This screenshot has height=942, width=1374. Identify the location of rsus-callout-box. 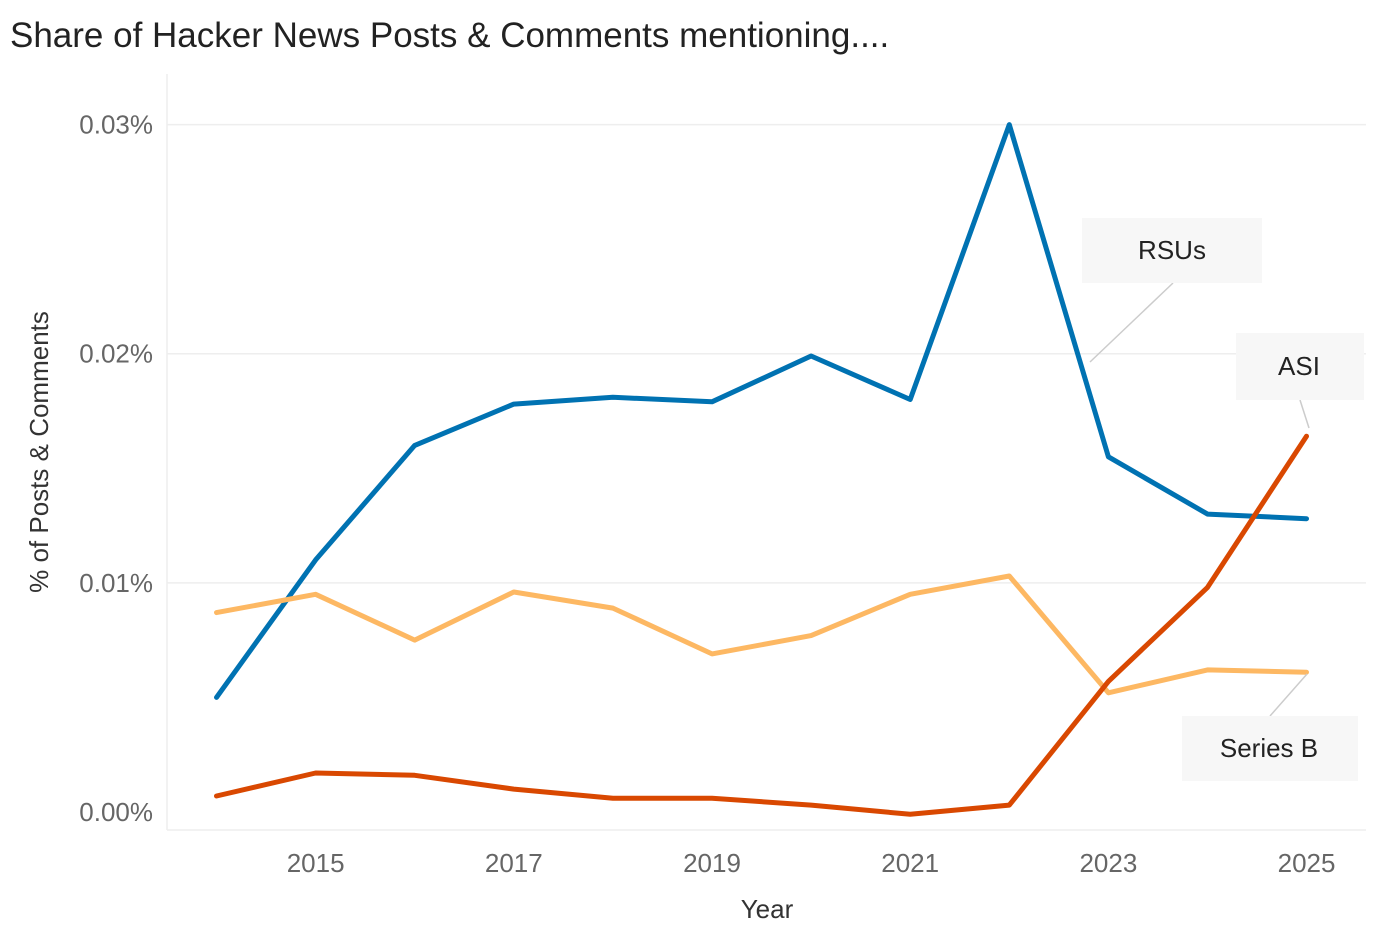
(1172, 250).